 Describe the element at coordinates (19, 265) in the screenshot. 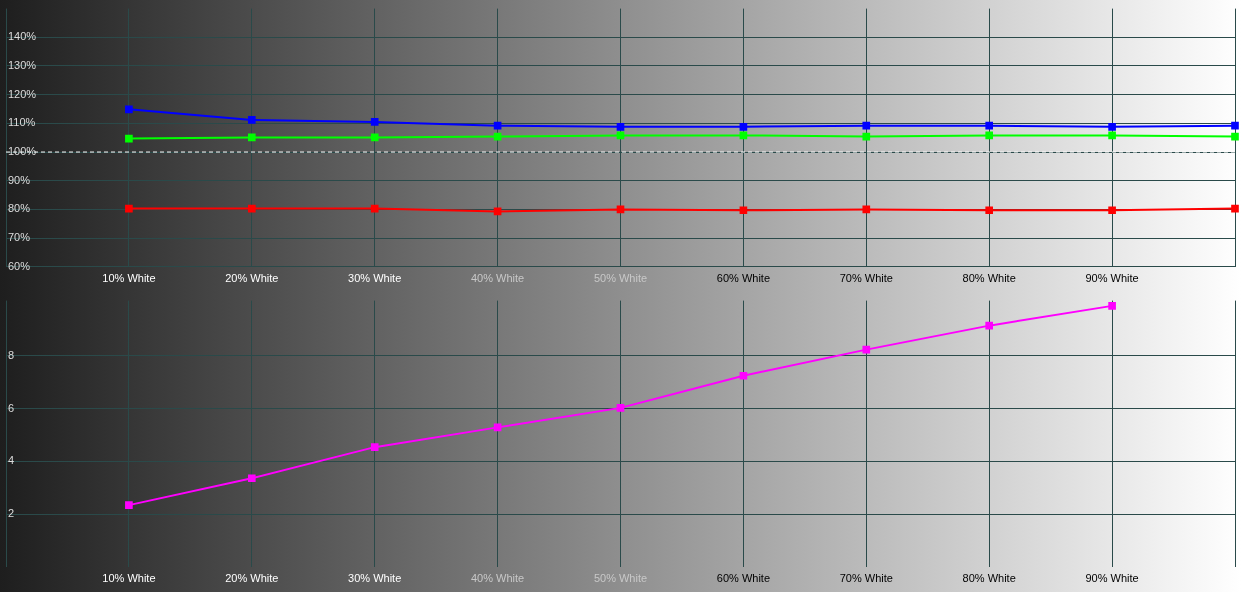

I see `y-tick-label: 60%` at that location.